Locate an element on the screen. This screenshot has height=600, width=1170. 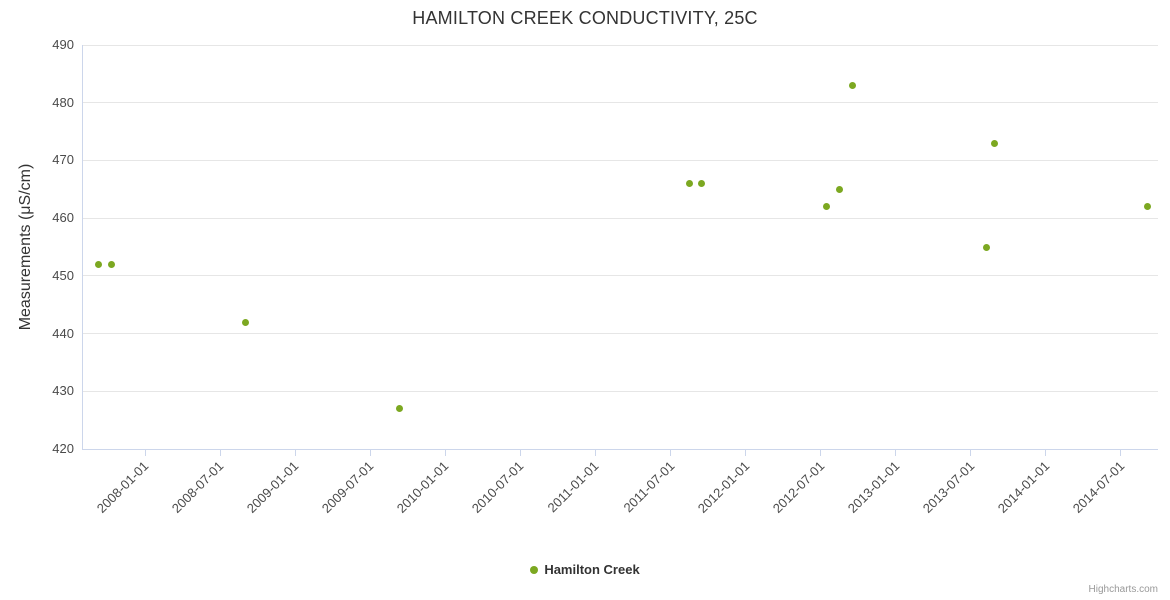
y-tick-label: 430 is located at coordinates (63, 391).